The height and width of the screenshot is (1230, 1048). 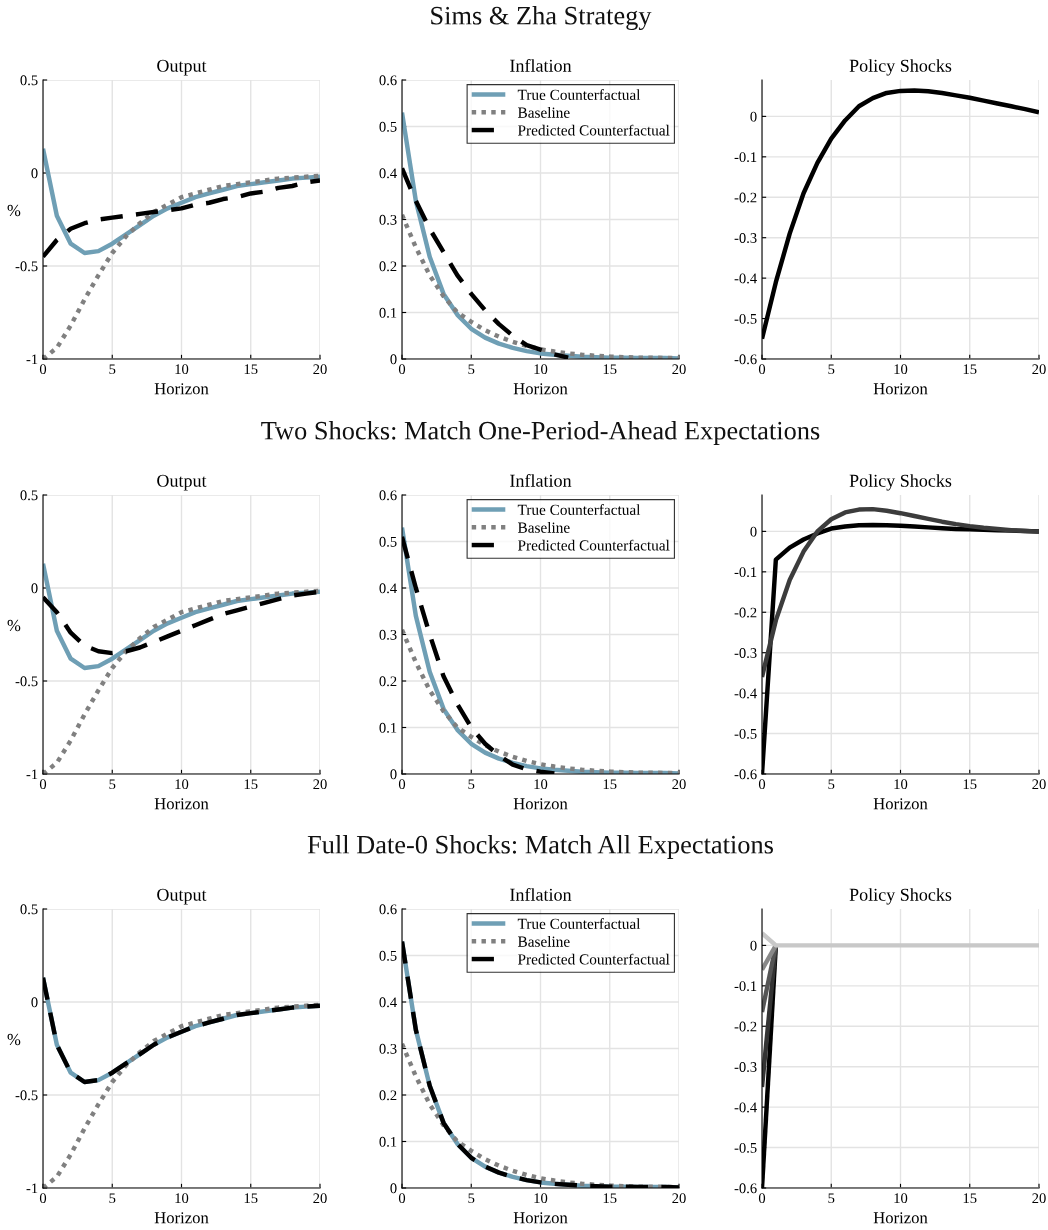 What do you see at coordinates (14, 1039) in the screenshot?
I see `y-axis-title: %` at bounding box center [14, 1039].